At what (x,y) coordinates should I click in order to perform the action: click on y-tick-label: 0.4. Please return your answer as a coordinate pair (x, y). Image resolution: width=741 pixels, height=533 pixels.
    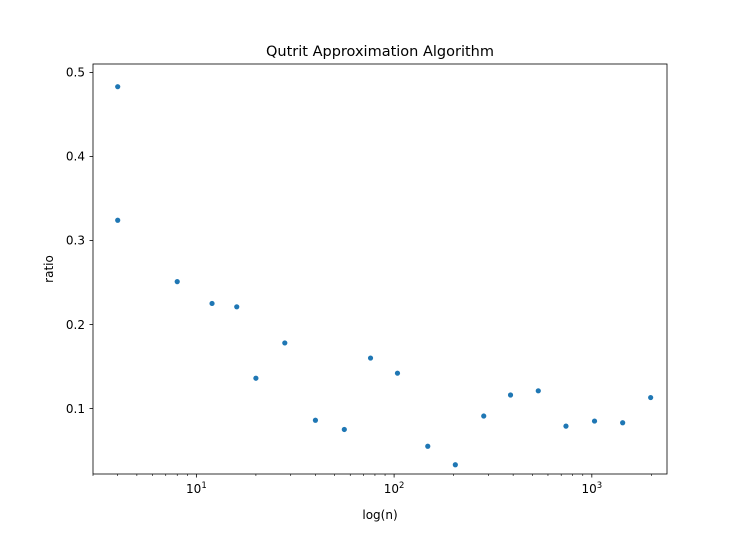
    Looking at the image, I should click on (75, 157).